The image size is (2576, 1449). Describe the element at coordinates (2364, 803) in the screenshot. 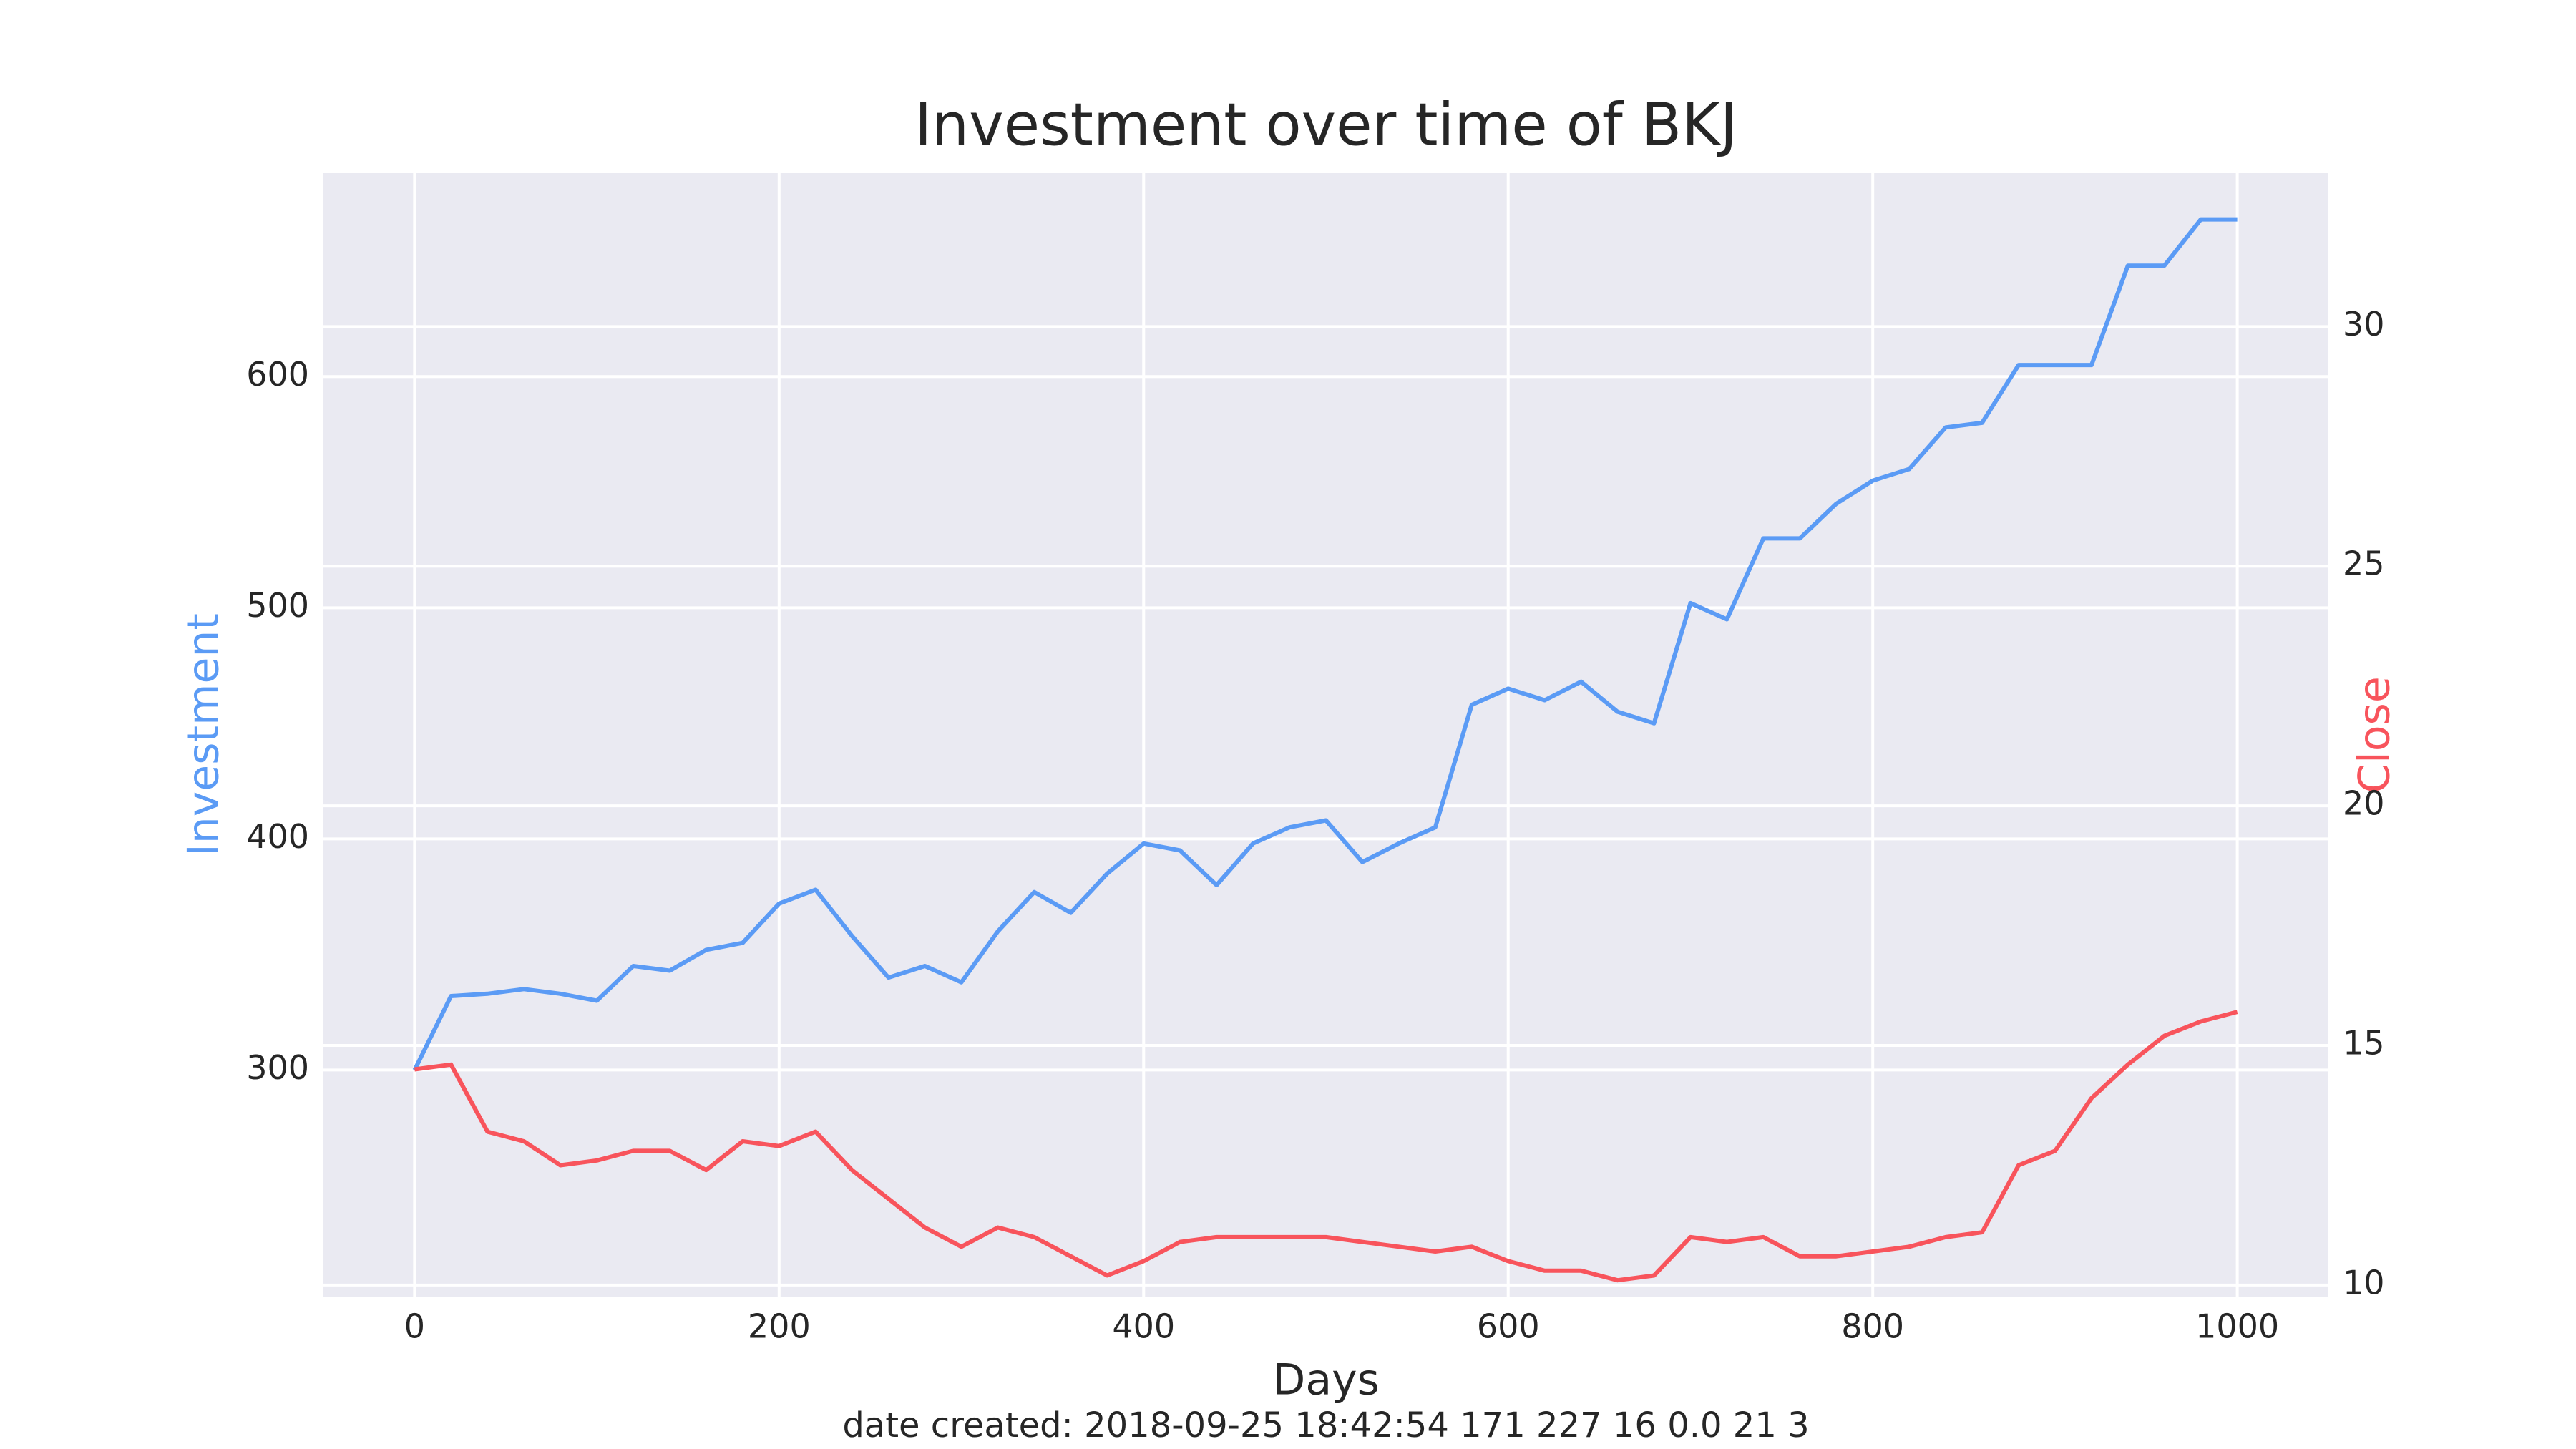

I see `y2-tick-label: 20` at that location.